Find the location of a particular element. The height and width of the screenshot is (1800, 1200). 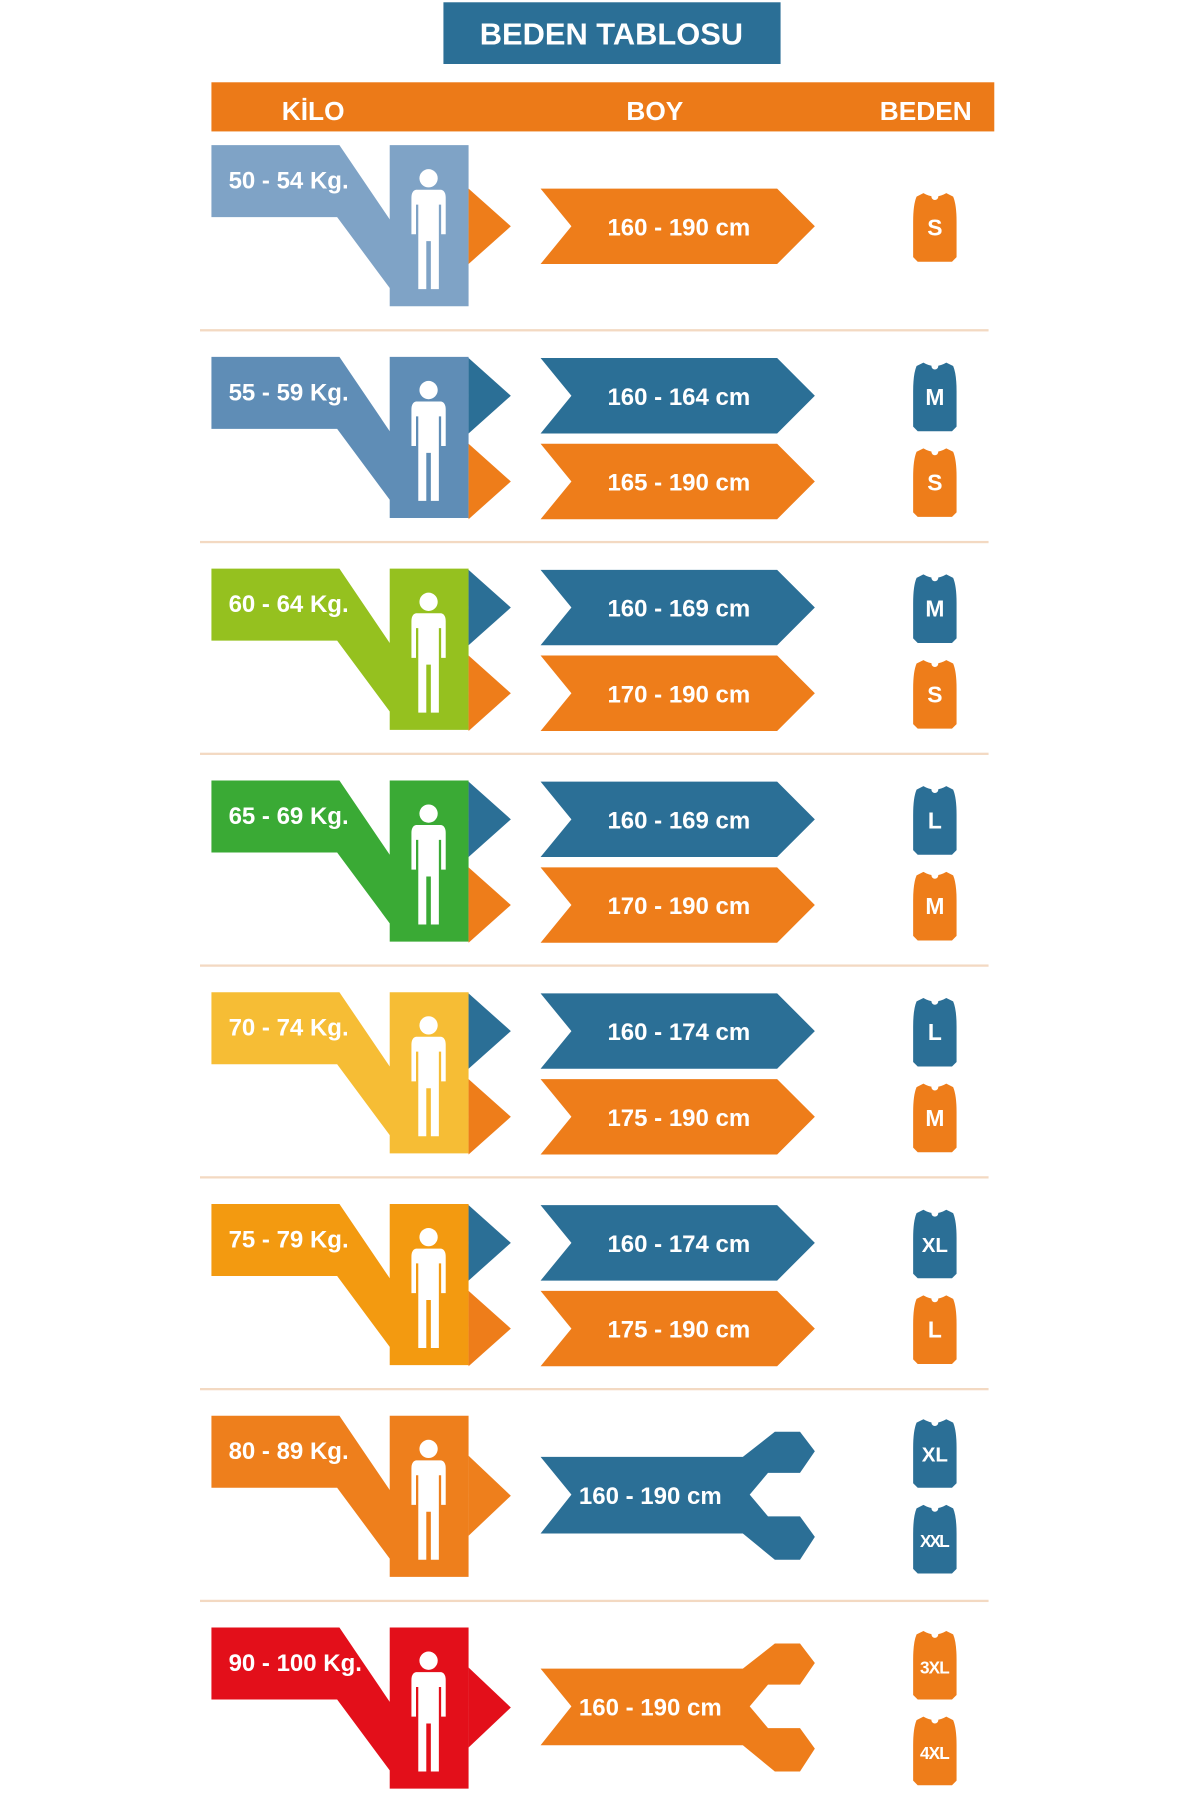

size-row: 90 - 100 Kg. 160 - 190 cm 3XL 4XL is located at coordinates (584, 1708).